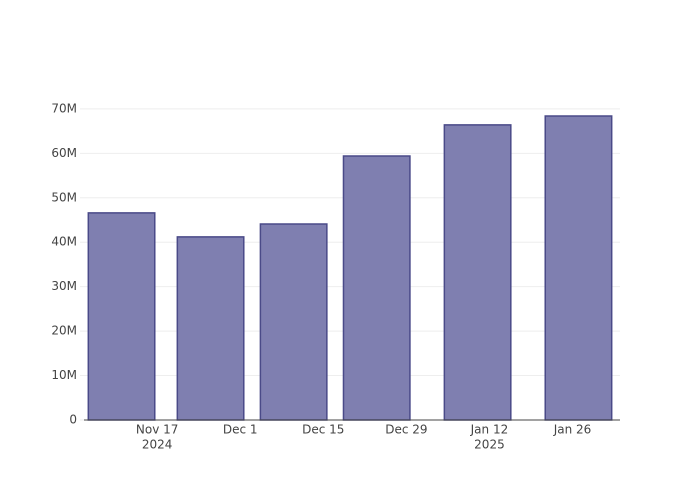 Image resolution: width=700 pixels, height=500 pixels. Describe the element at coordinates (64, 153) in the screenshot. I see `y-tick-label: 60M` at that location.